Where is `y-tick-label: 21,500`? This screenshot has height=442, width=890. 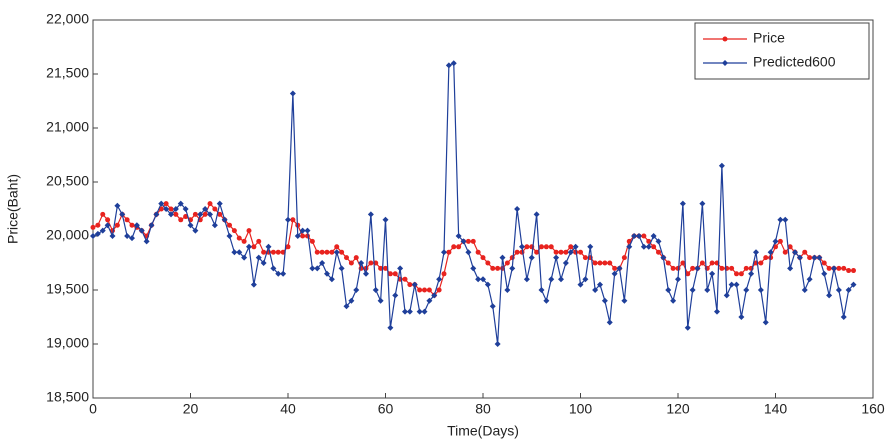 y-tick-label: 21,500 is located at coordinates (67, 73).